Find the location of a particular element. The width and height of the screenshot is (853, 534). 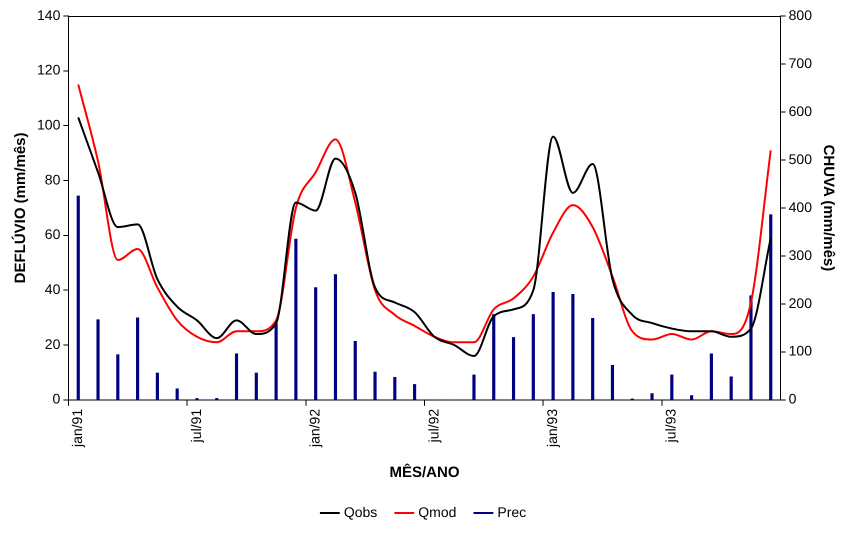

x-axis-title: MÊS/ANO is located at coordinates (424, 472).